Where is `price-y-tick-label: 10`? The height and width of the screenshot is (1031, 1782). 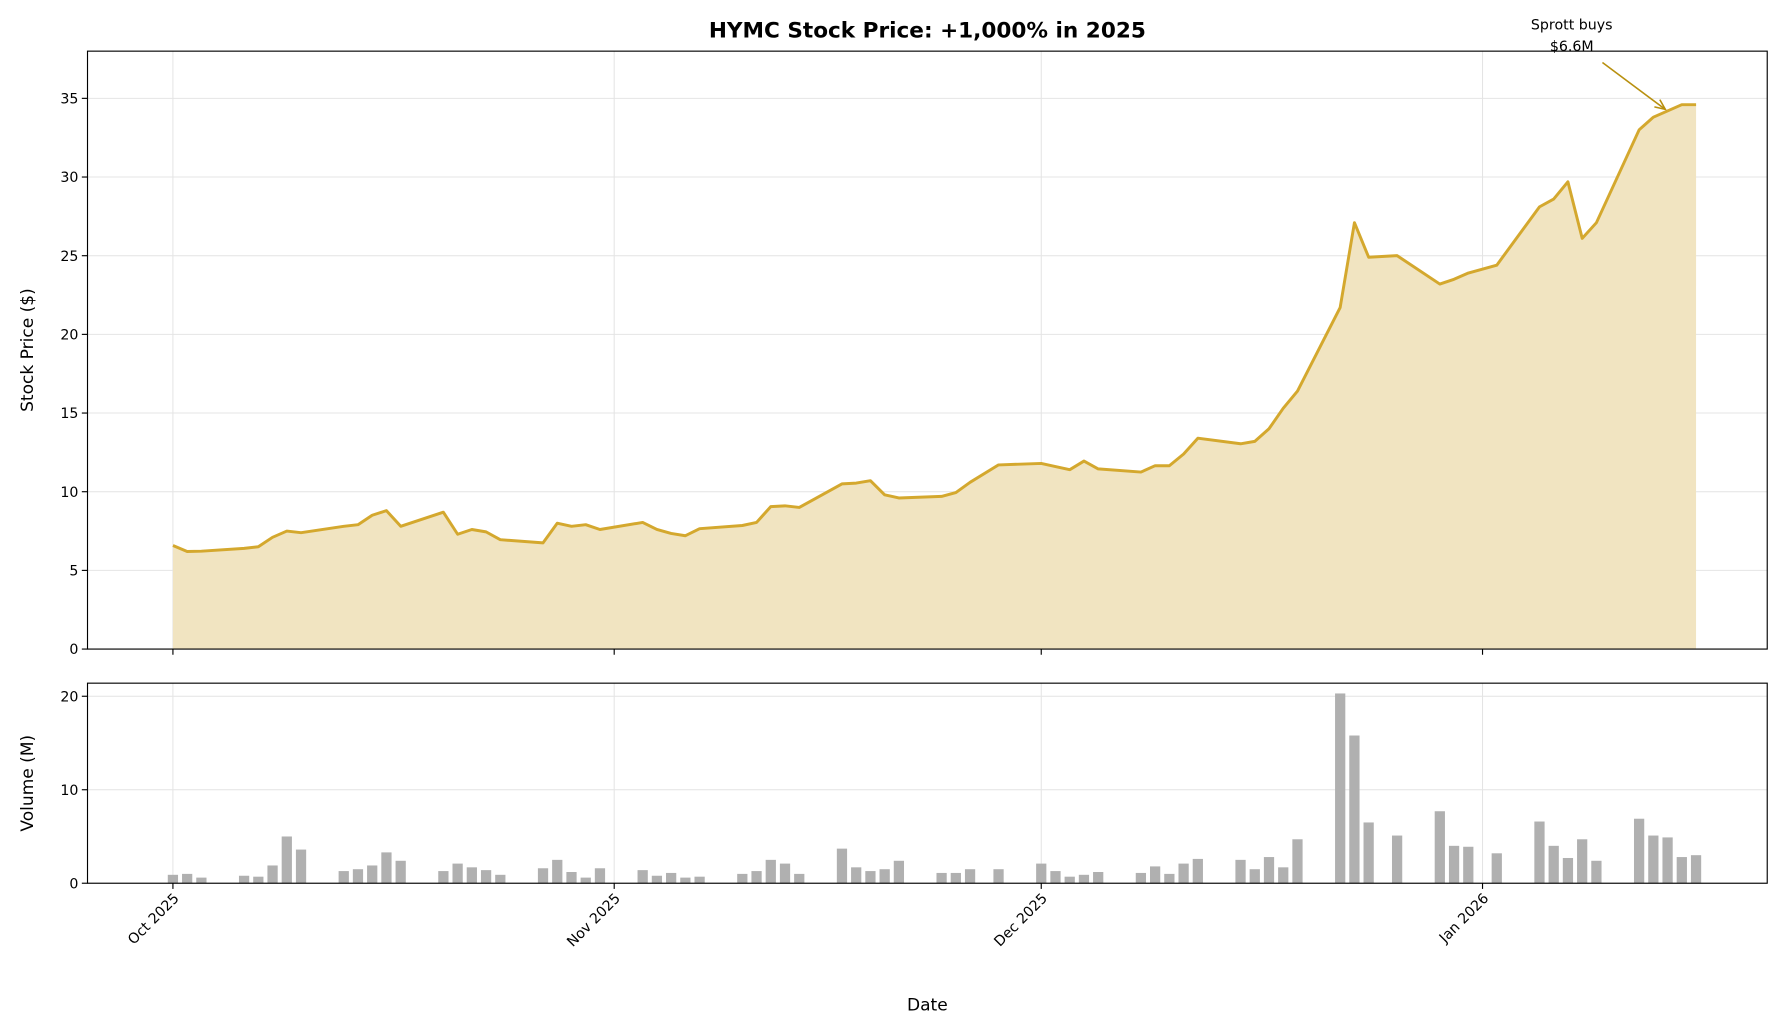
price-y-tick-label: 10 is located at coordinates (69, 493).